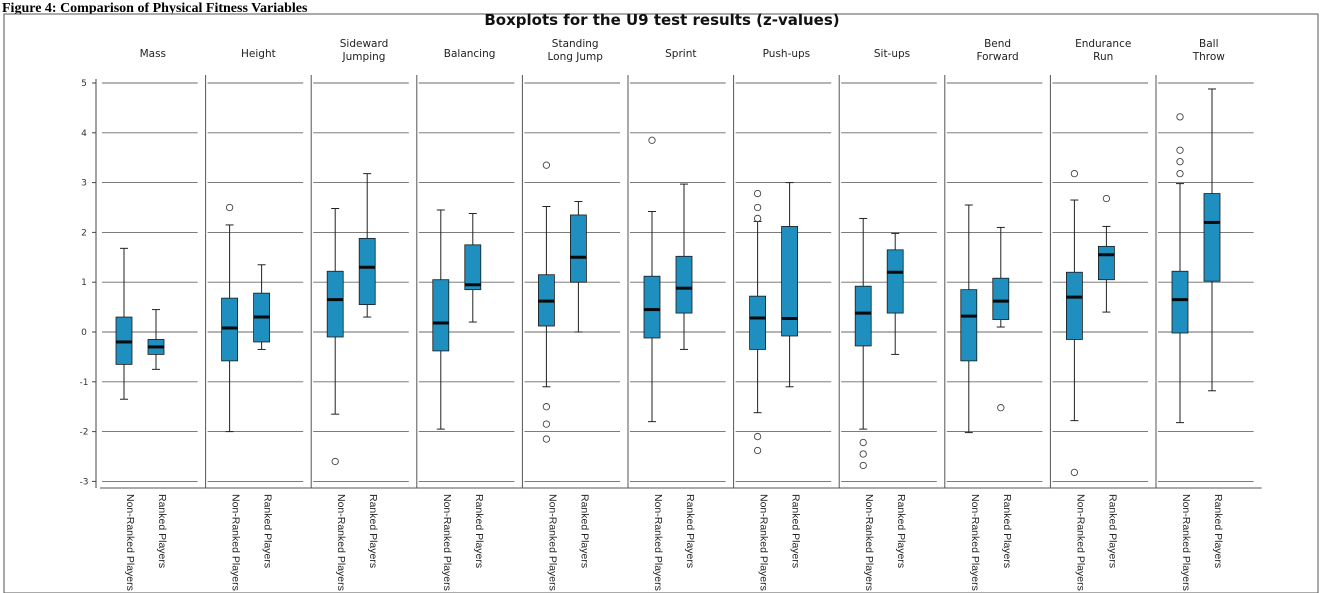 The height and width of the screenshot is (593, 1324). Describe the element at coordinates (575, 44) in the screenshot. I see `panel-title: Standing` at that location.